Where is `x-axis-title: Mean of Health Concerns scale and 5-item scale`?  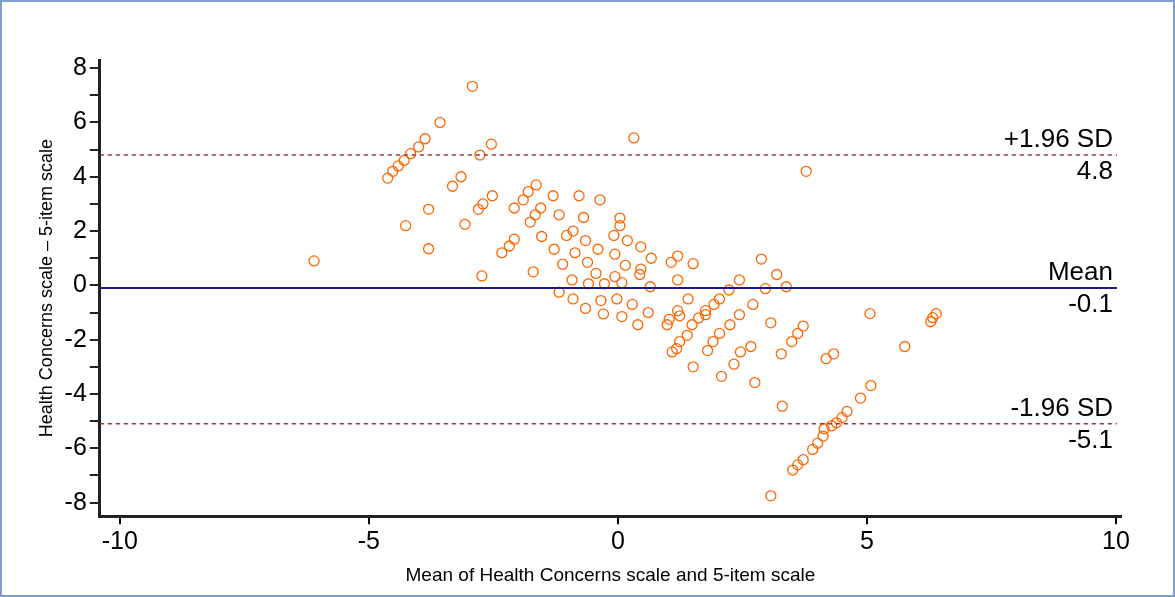 x-axis-title: Mean of Health Concerns scale and 5-item scale is located at coordinates (610, 574).